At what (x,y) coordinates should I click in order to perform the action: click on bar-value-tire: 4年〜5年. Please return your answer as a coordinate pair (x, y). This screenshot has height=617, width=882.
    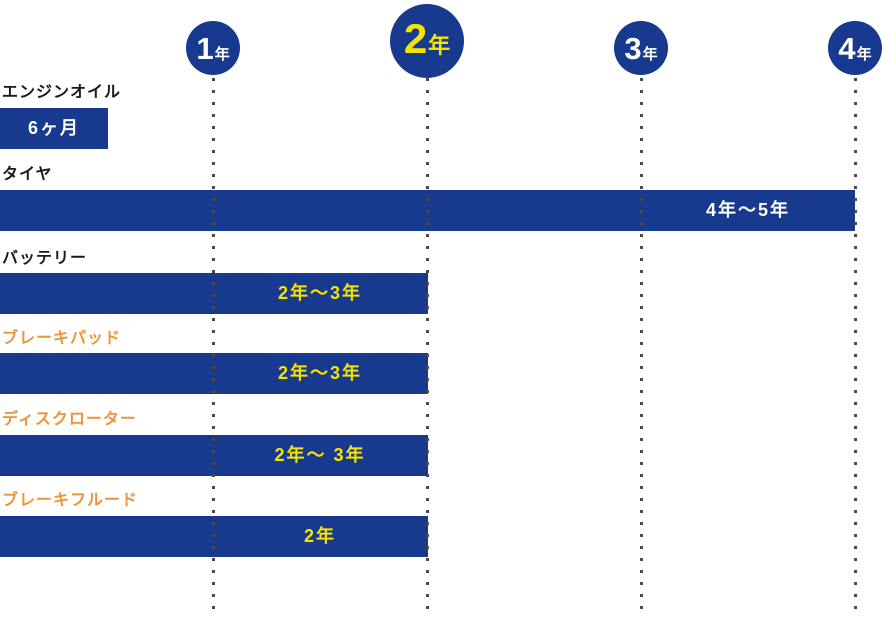
    Looking at the image, I should click on (748, 210).